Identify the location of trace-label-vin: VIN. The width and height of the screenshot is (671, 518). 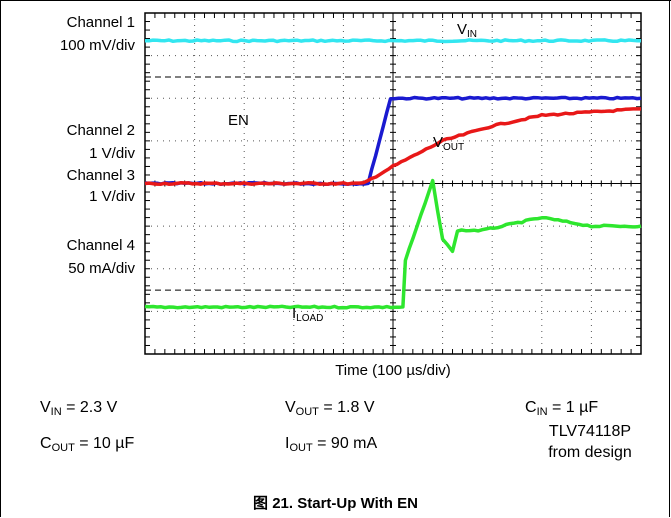
(467, 30).